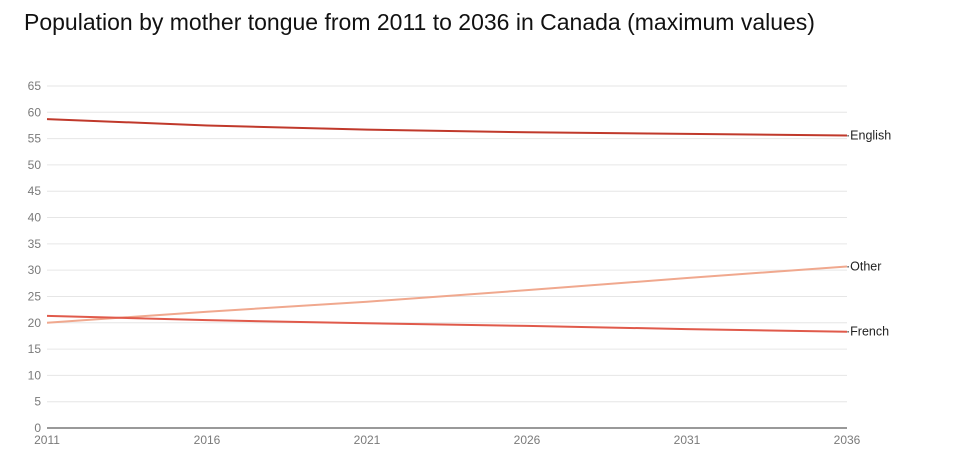 This screenshot has width=961, height=474. What do you see at coordinates (868, 233) in the screenshot?
I see `series-labels: ·English ·Other ·French` at bounding box center [868, 233].